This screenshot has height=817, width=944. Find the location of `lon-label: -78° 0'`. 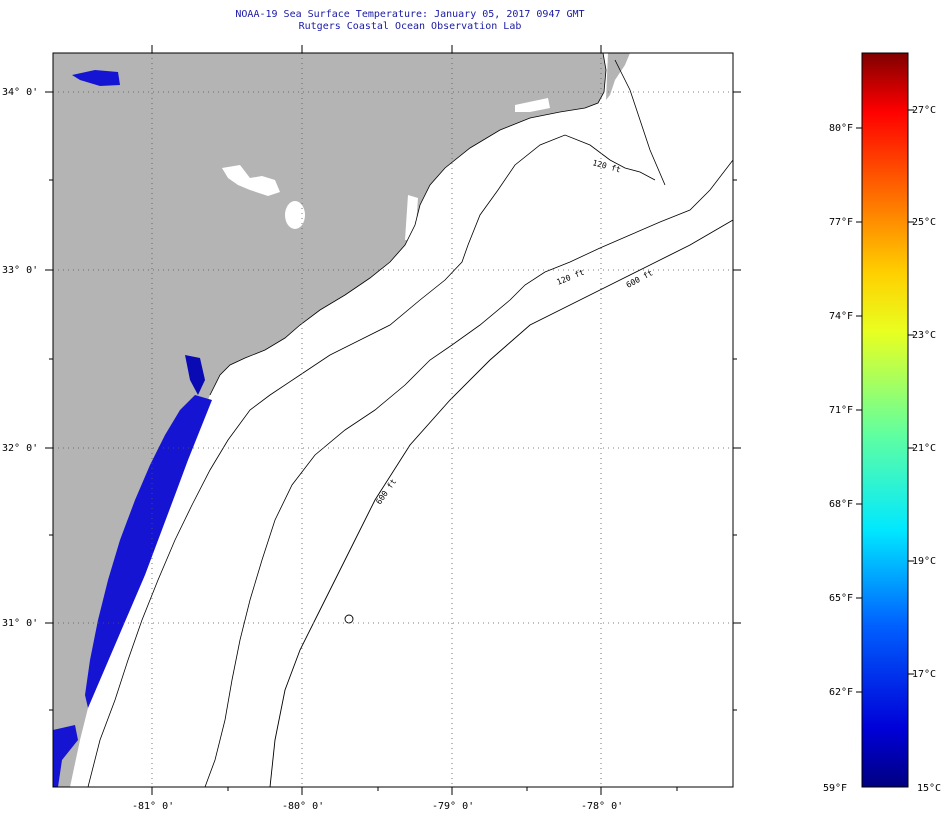

lon-label: -78° 0' is located at coordinates (602, 806).